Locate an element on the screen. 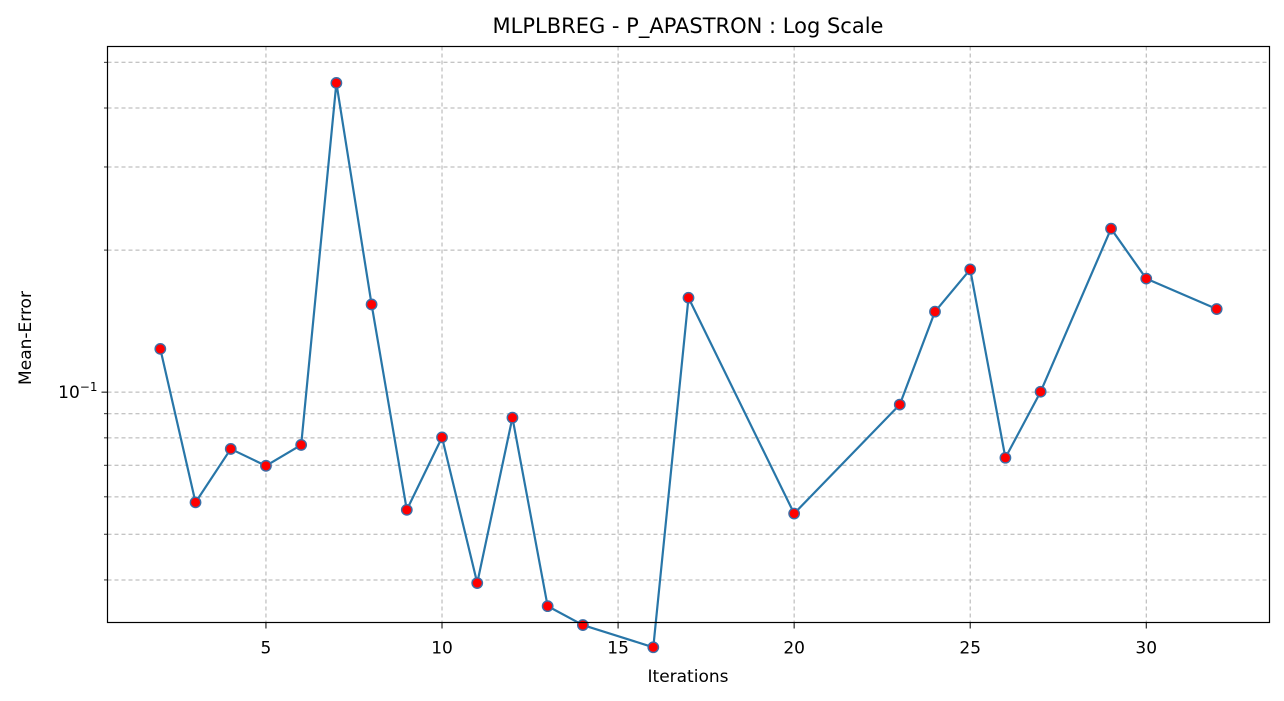 The height and width of the screenshot is (701, 1284). x-tick-label: 10 is located at coordinates (442, 649).